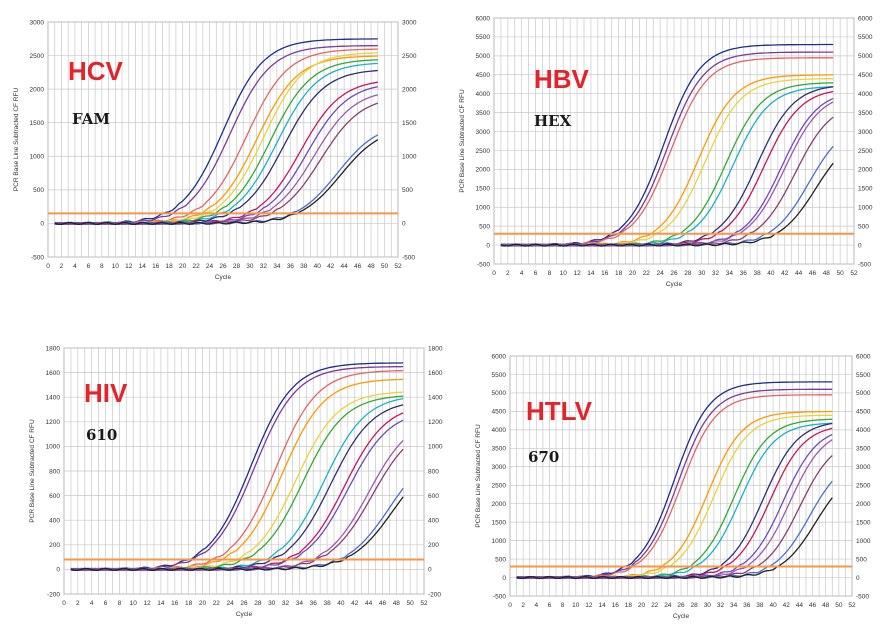 The height and width of the screenshot is (627, 884). What do you see at coordinates (747, 605) in the screenshot?
I see `x-tick-label: 36` at bounding box center [747, 605].